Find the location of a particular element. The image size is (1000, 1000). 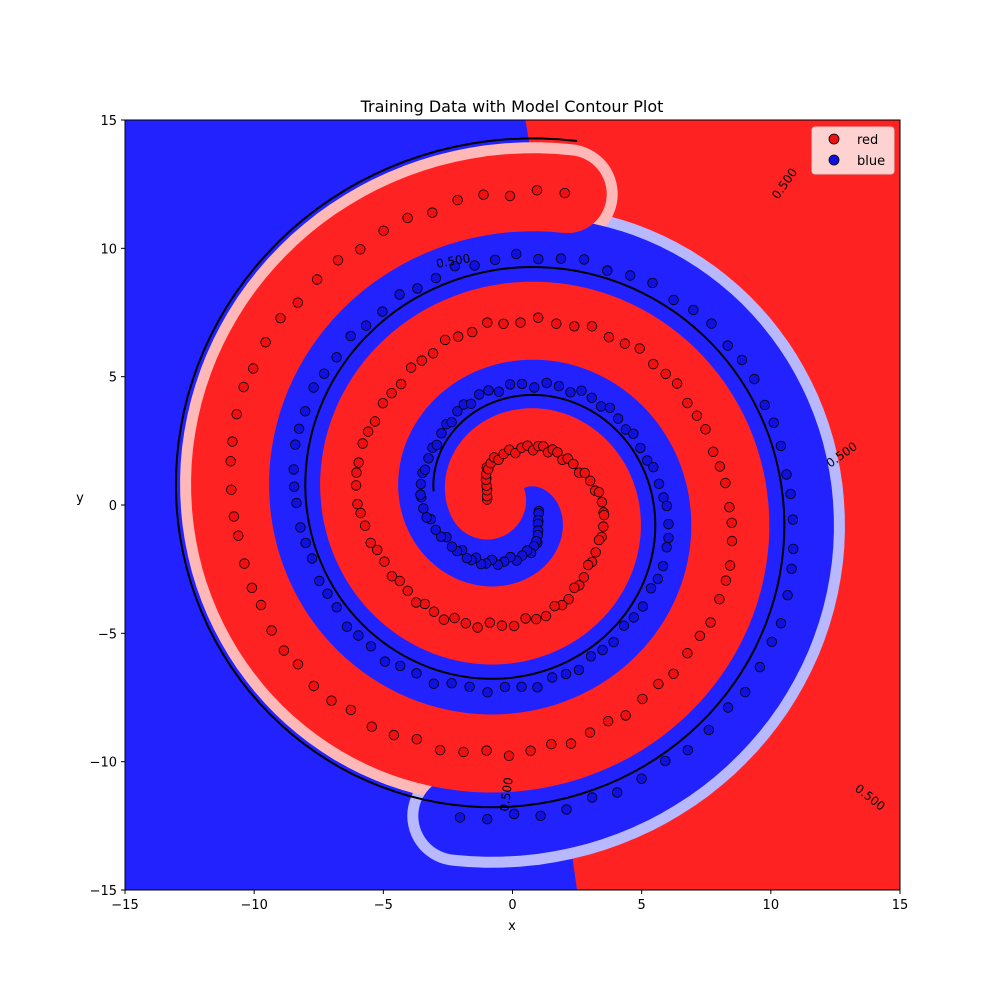

contour-label: 0.500 is located at coordinates (453, 261).